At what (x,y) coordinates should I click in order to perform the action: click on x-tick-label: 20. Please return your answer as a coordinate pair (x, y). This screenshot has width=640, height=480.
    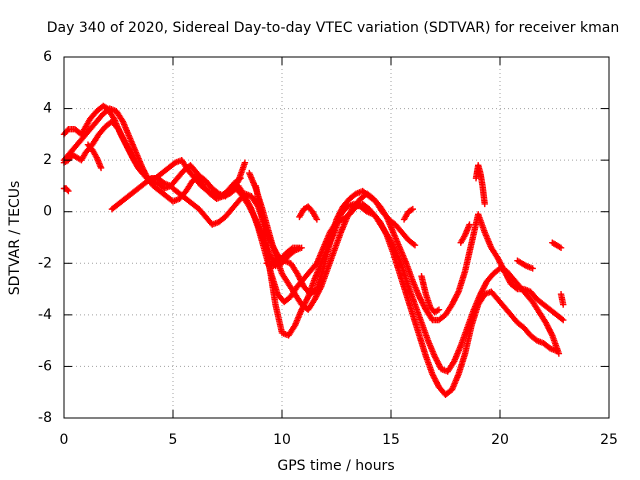
    Looking at the image, I should click on (500, 440).